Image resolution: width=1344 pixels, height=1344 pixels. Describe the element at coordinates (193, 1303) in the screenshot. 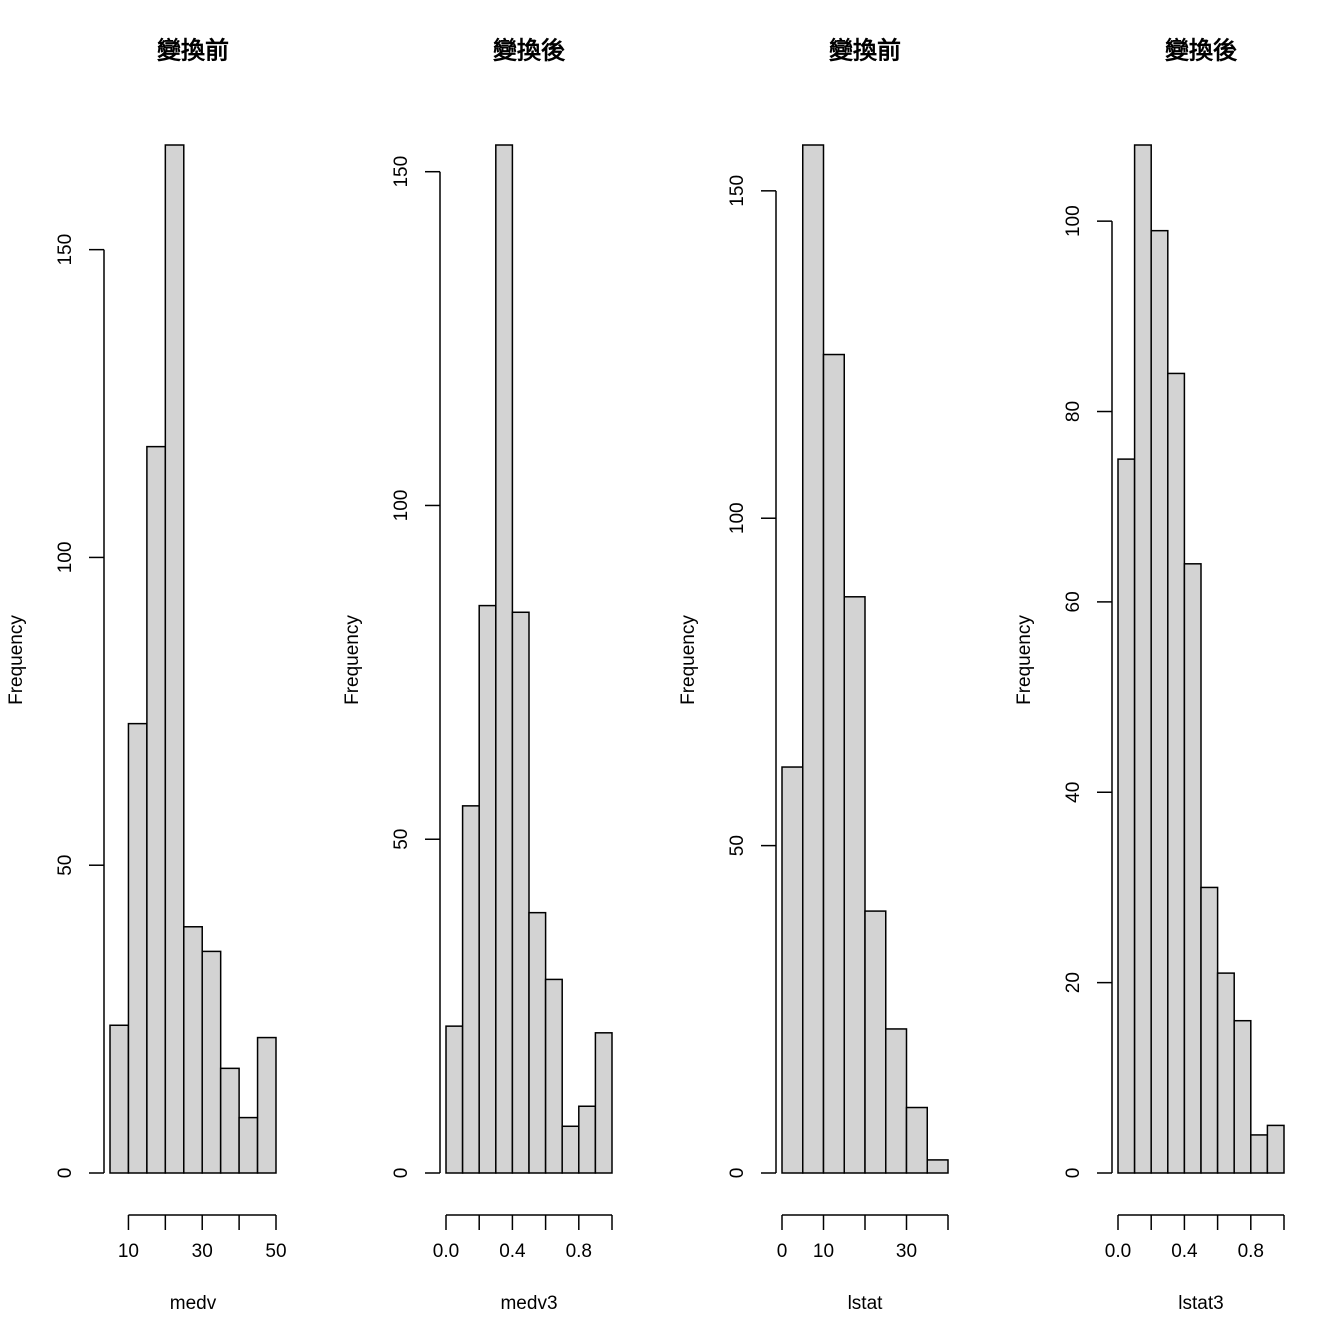

I see `x-axis-label: medv` at that location.